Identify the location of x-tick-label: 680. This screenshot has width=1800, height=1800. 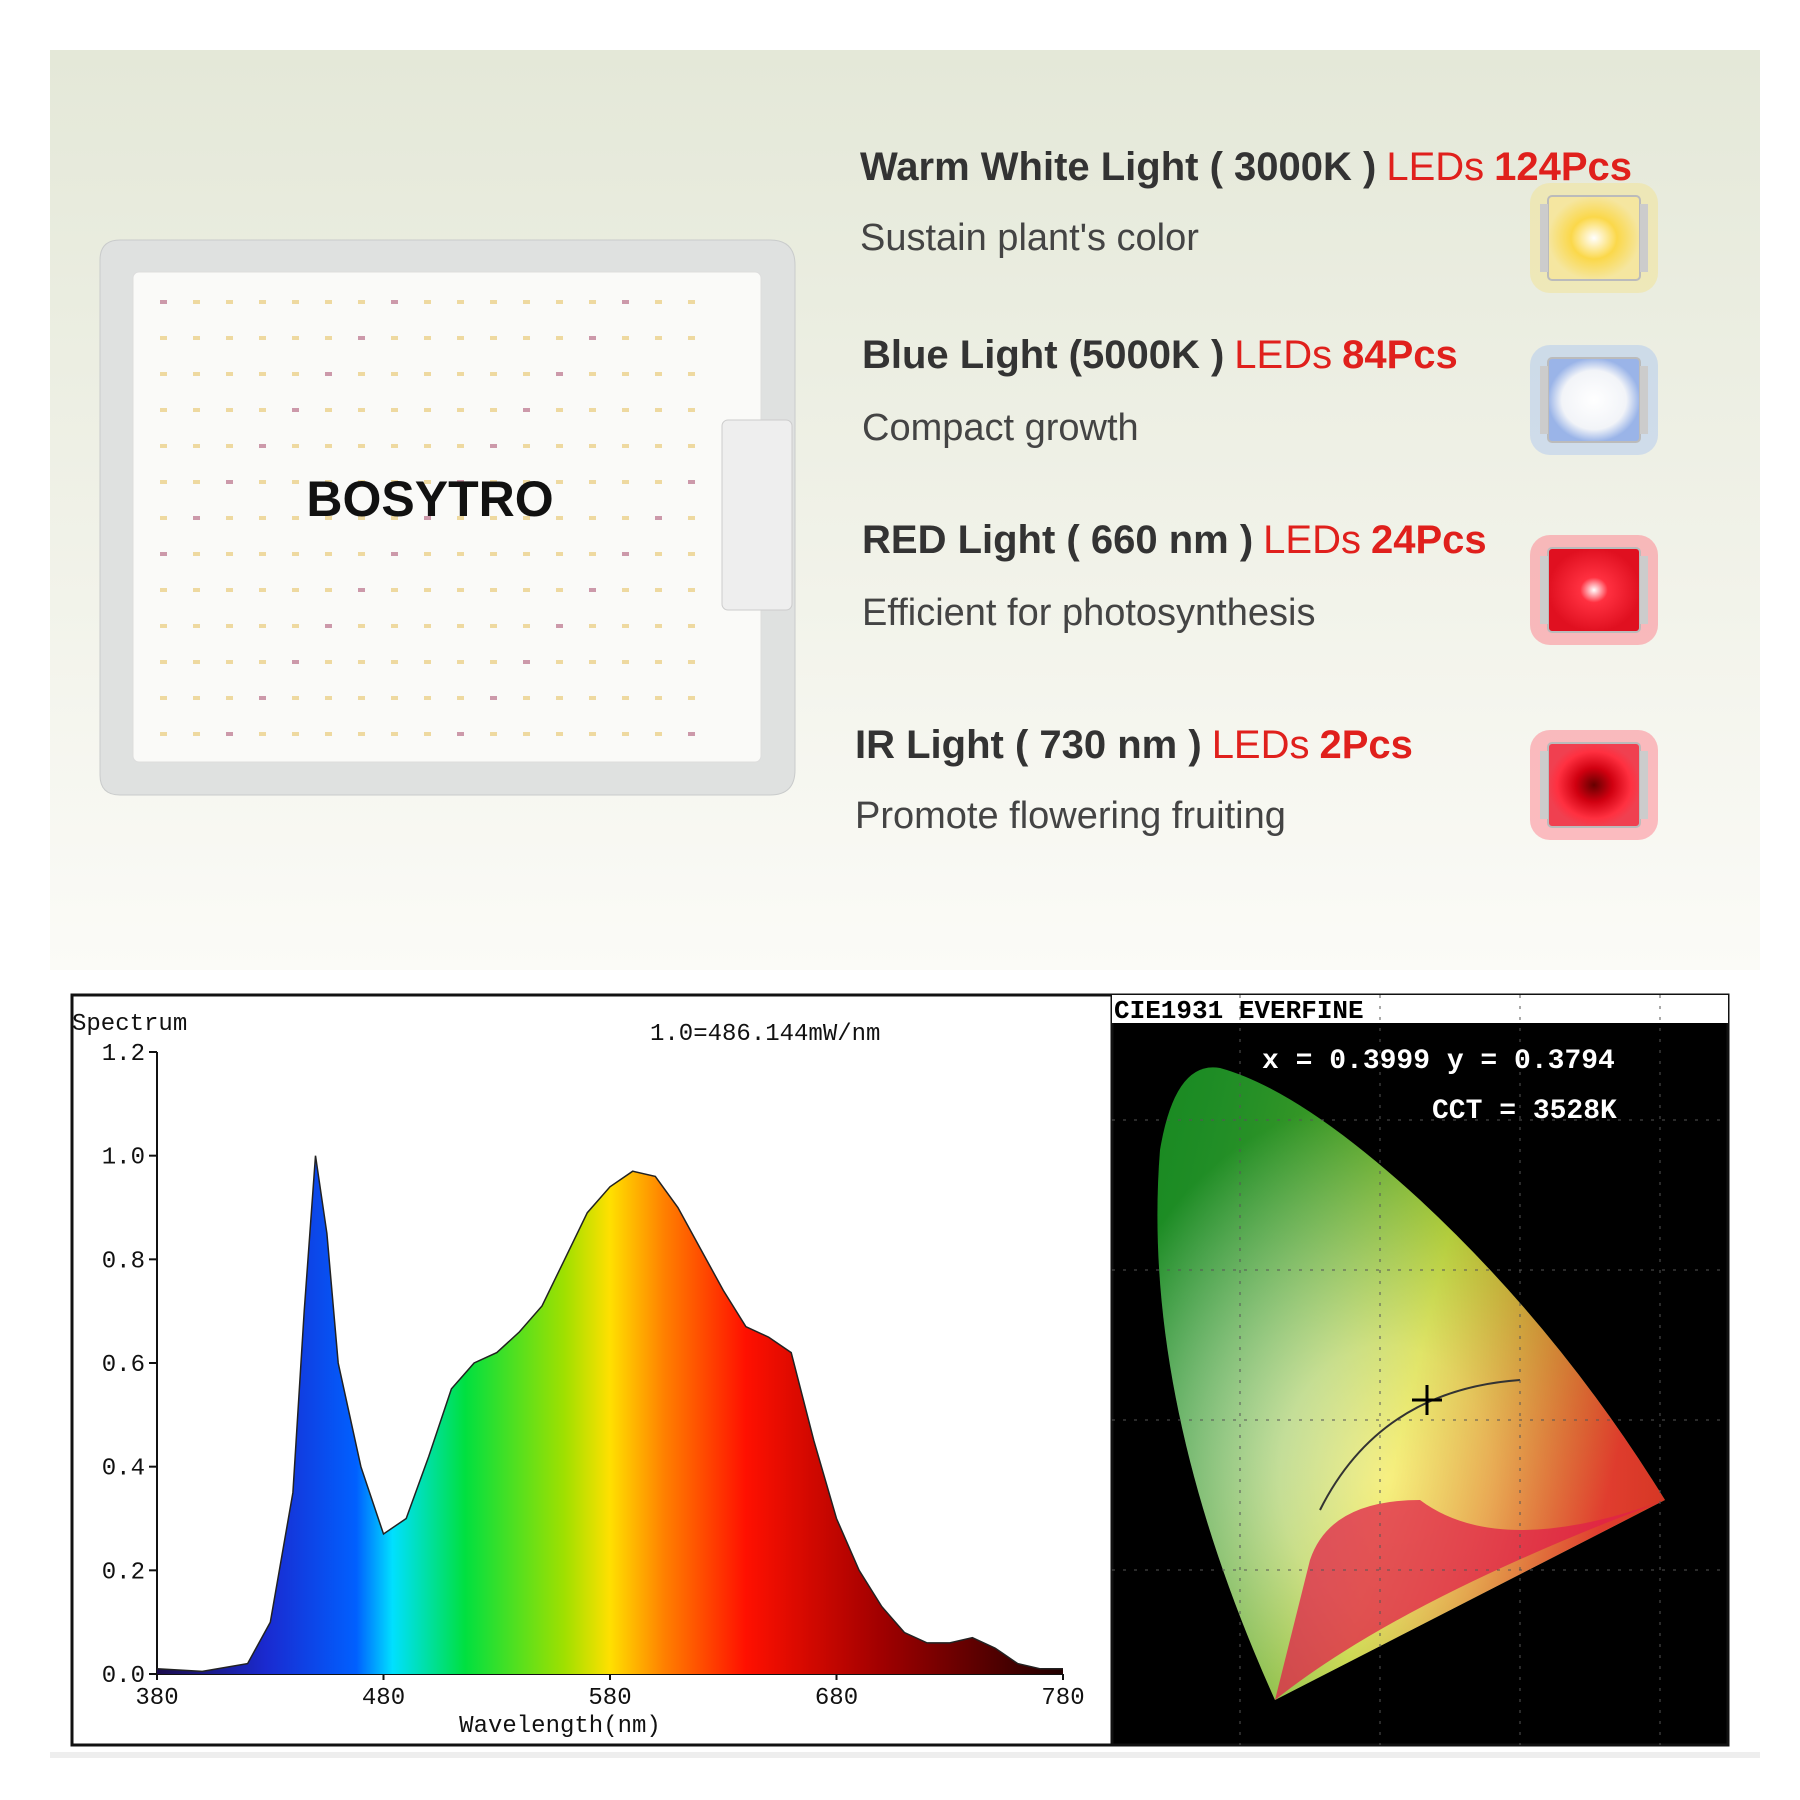
(836, 1698).